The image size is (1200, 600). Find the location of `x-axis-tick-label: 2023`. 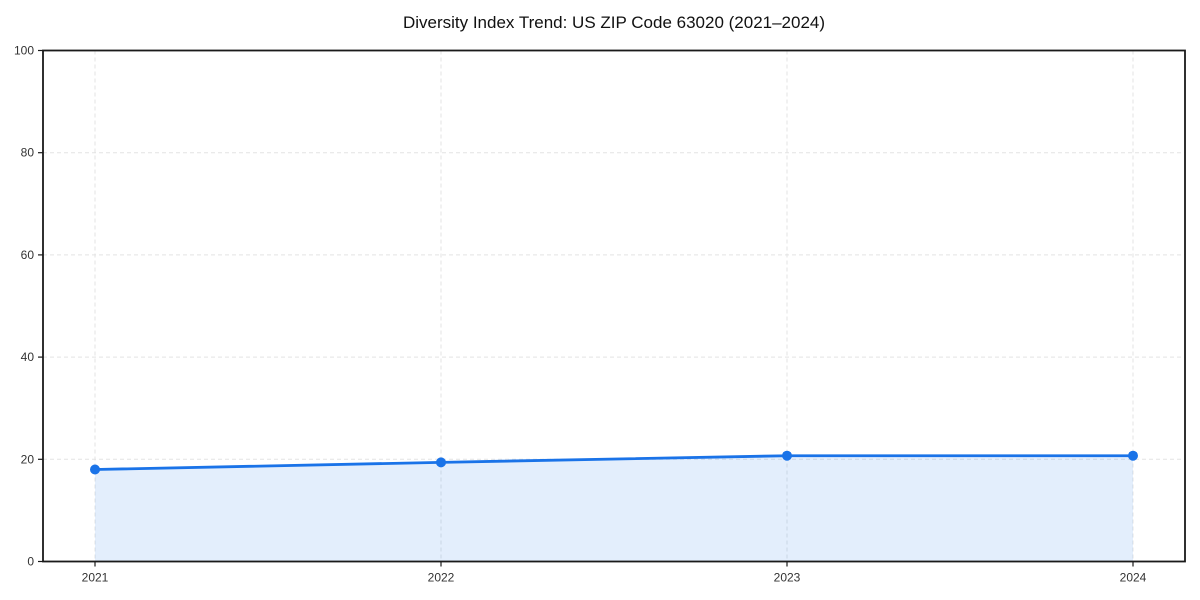

x-axis-tick-label: 2023 is located at coordinates (787, 578).